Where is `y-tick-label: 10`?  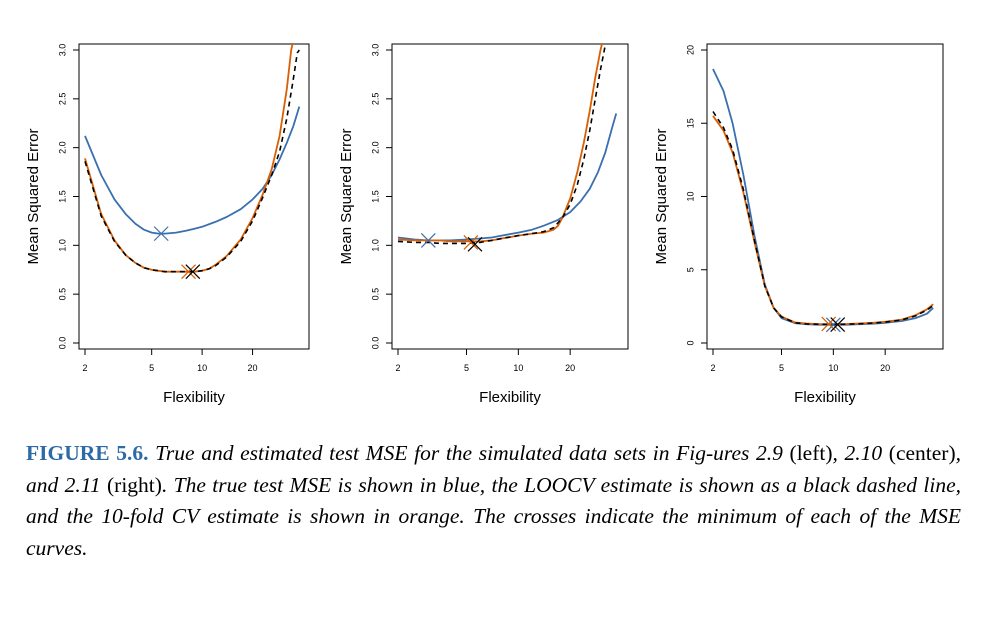
y-tick-label: 10 is located at coordinates (690, 196).